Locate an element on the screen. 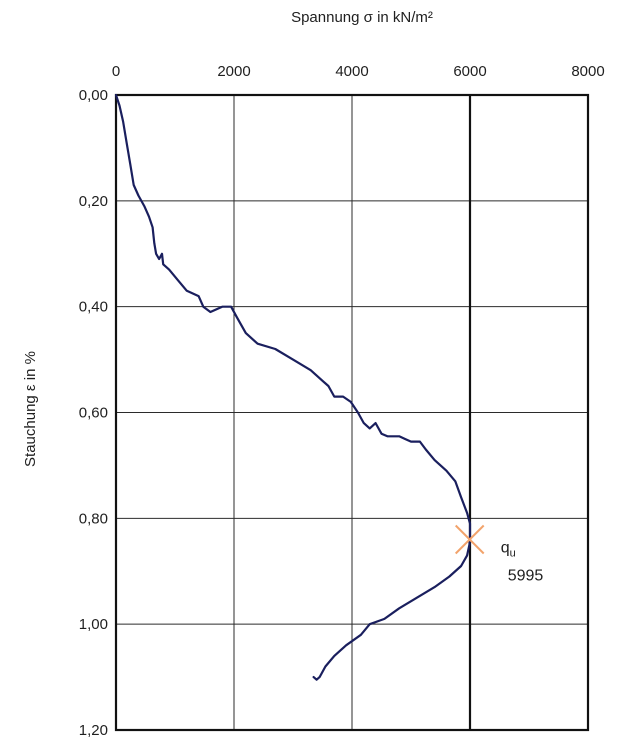 The height and width of the screenshot is (744, 630). y-tick-label: 0,20 is located at coordinates (93, 201).